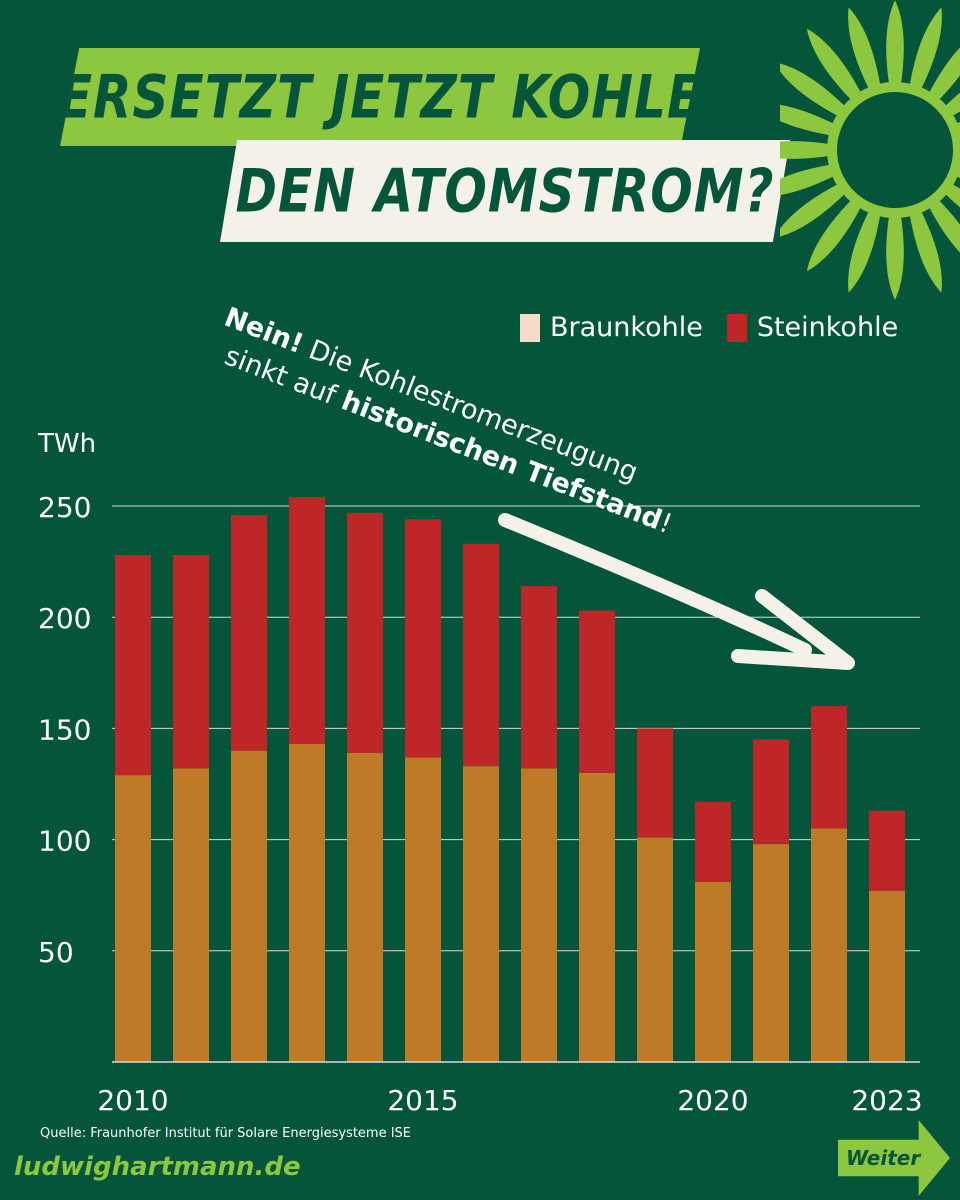 The height and width of the screenshot is (1200, 960). Describe the element at coordinates (539, 915) in the screenshot. I see `bar-braunkohle-2017` at that location.